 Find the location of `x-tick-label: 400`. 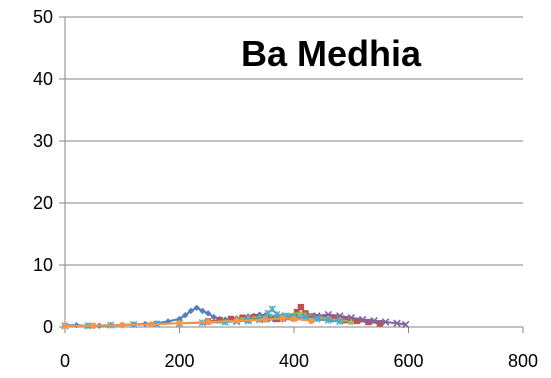

x-tick-label: 400 is located at coordinates (294, 361).